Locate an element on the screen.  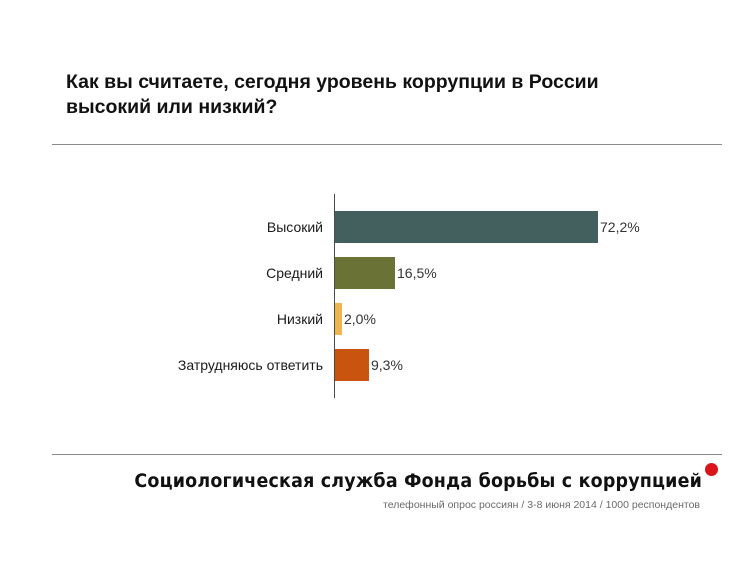
value-label: 16,5% is located at coordinates (417, 273).